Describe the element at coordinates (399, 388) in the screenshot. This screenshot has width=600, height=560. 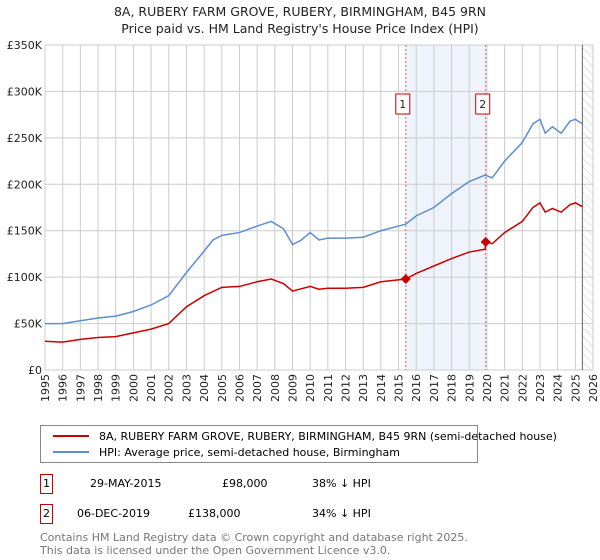
I see `x-tick-label: 2015` at that location.